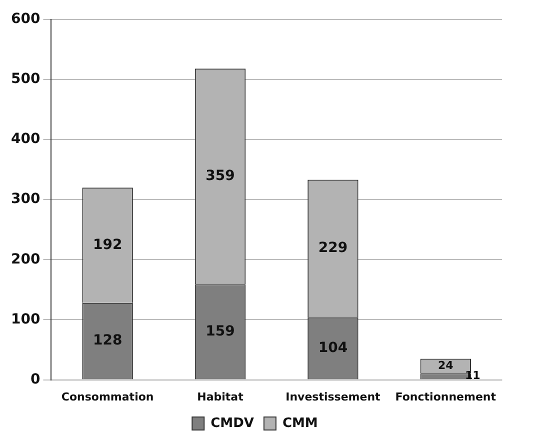 The width and height of the screenshot is (550, 448). Describe the element at coordinates (25, 139) in the screenshot. I see `y-tick-label: 400` at that location.